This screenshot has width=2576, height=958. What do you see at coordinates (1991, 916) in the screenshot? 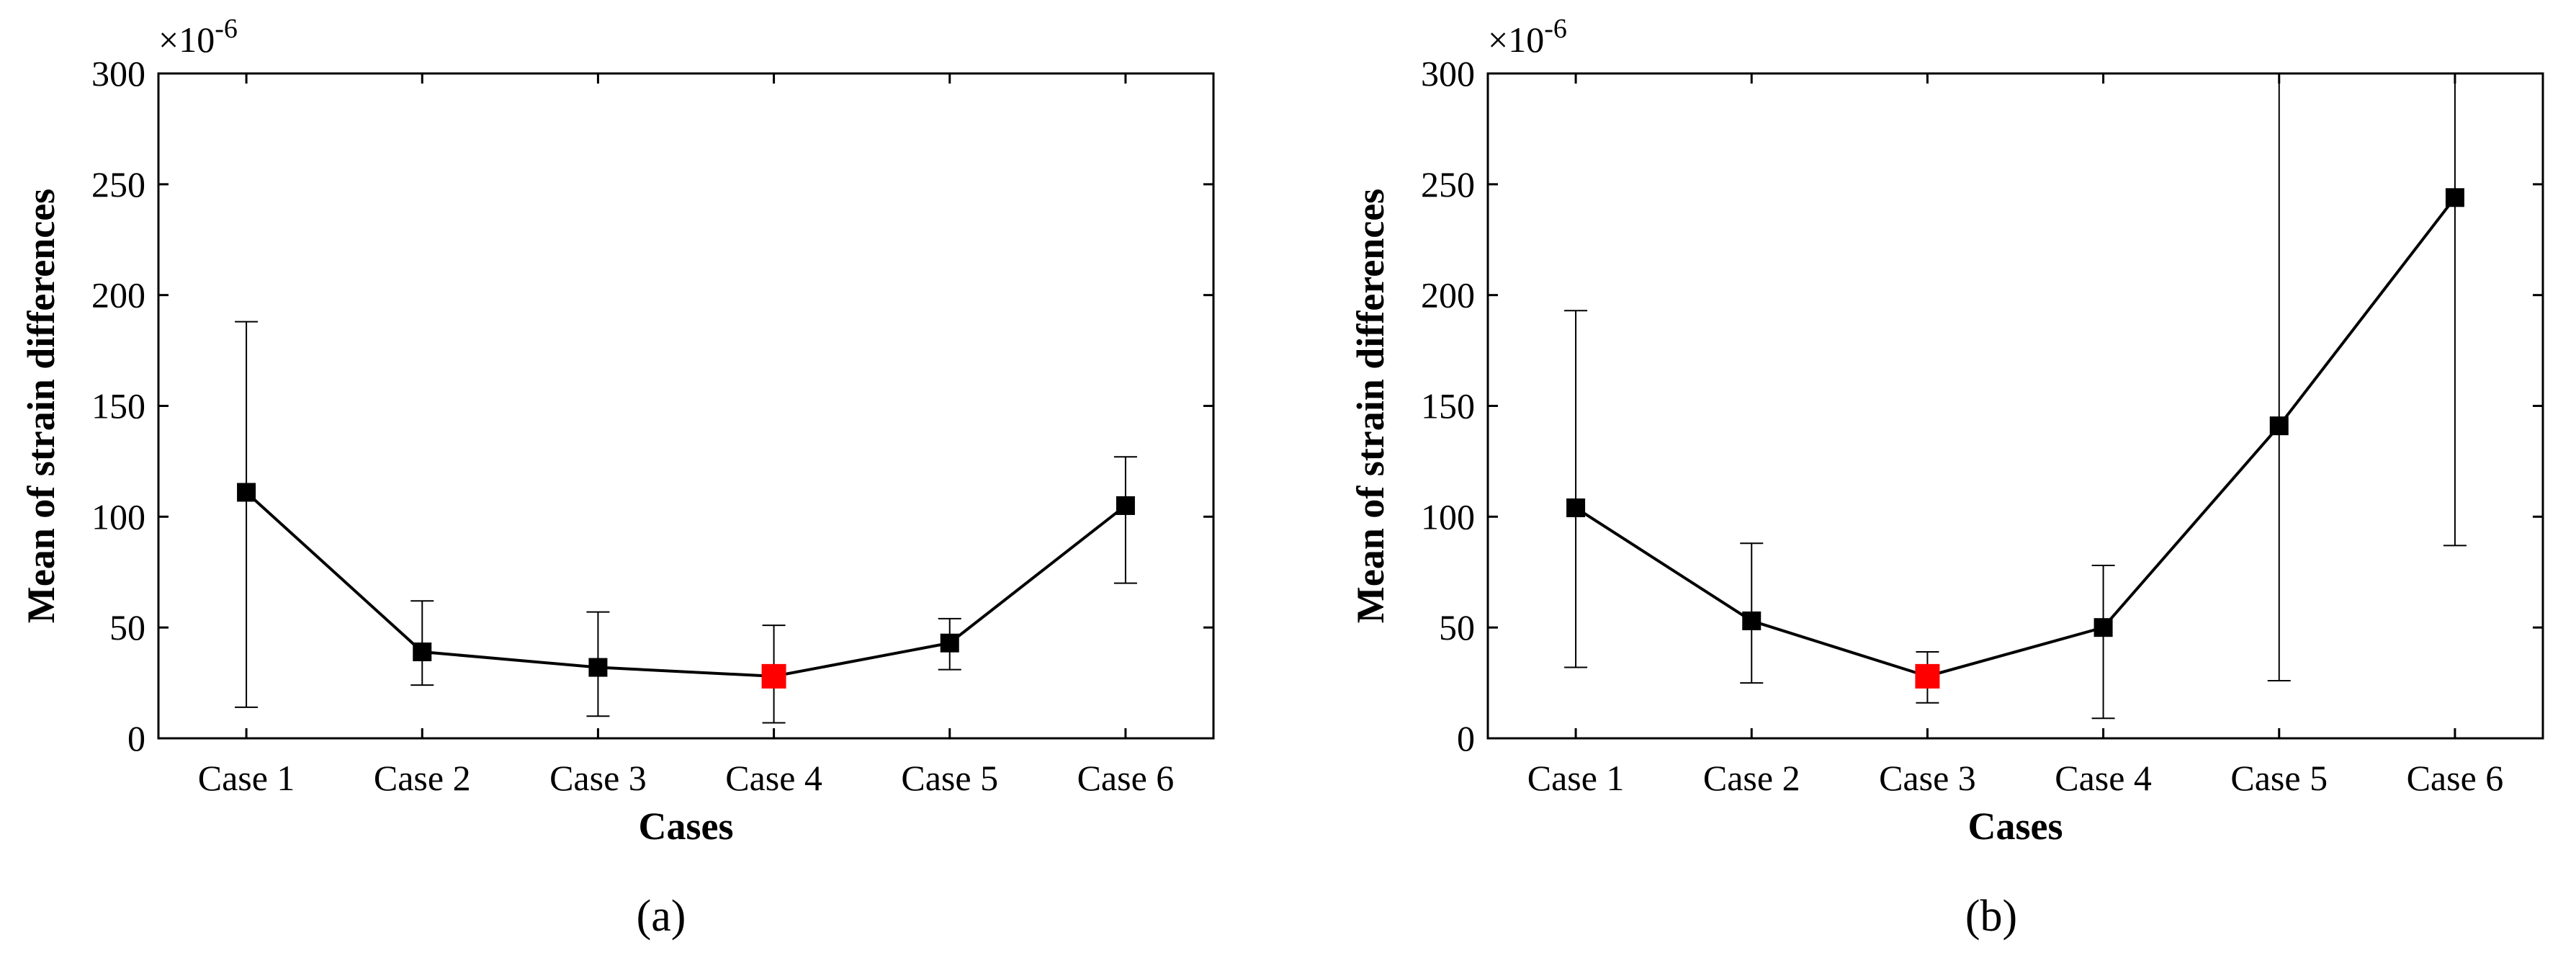
I see `panel-label: (b)` at bounding box center [1991, 916].